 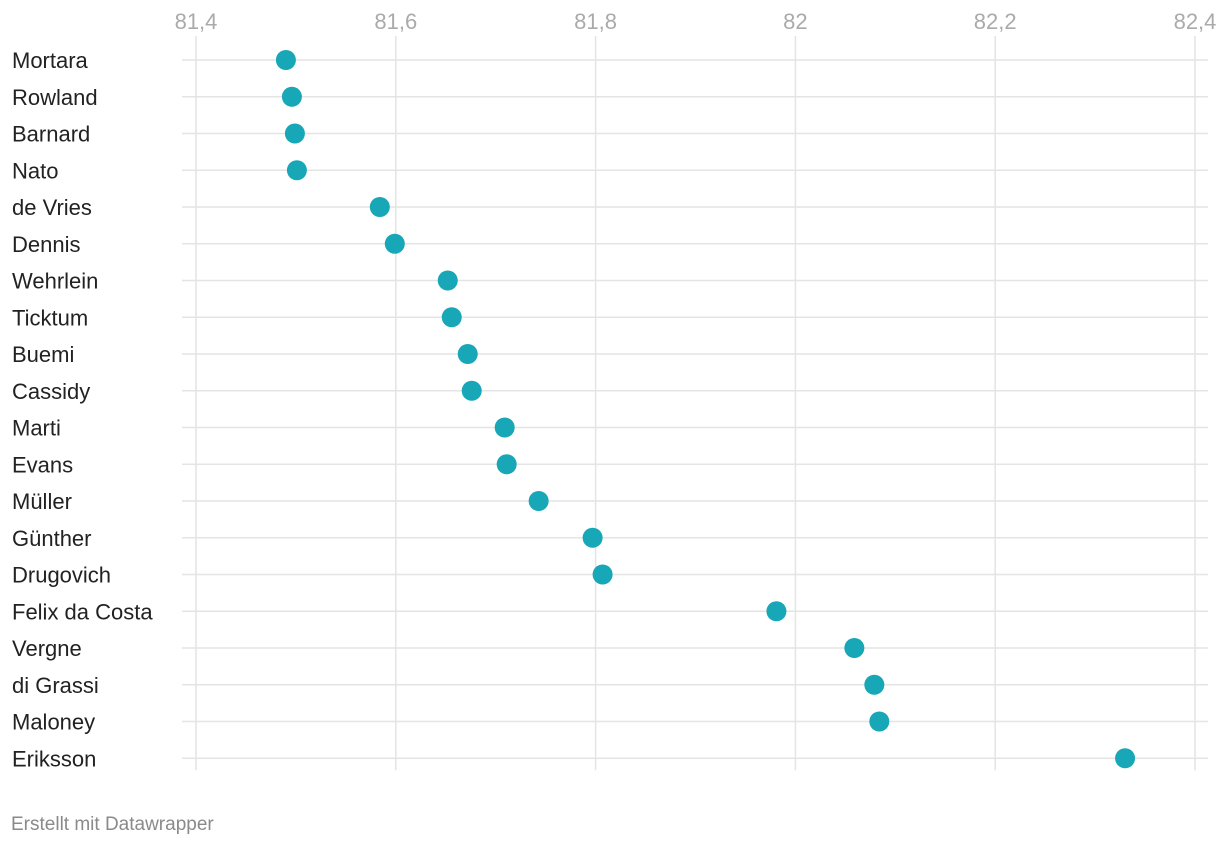 I want to click on x-tick-label: 82,2, so click(x=995, y=21).